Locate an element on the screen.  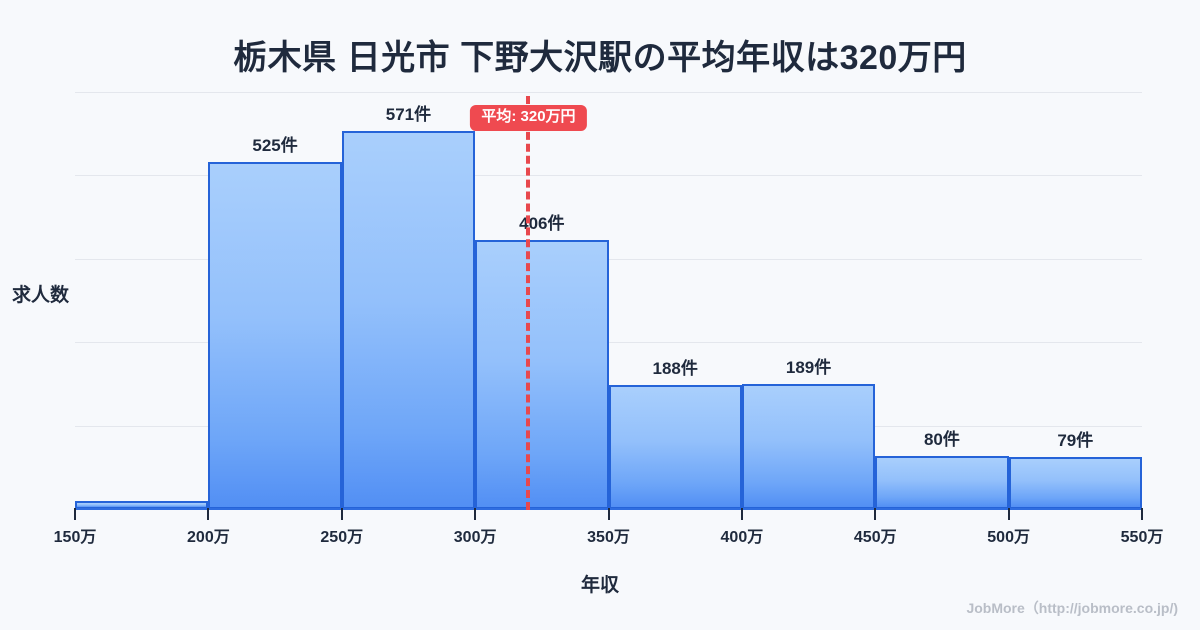
x-tick-label: 200万 is located at coordinates (208, 537).